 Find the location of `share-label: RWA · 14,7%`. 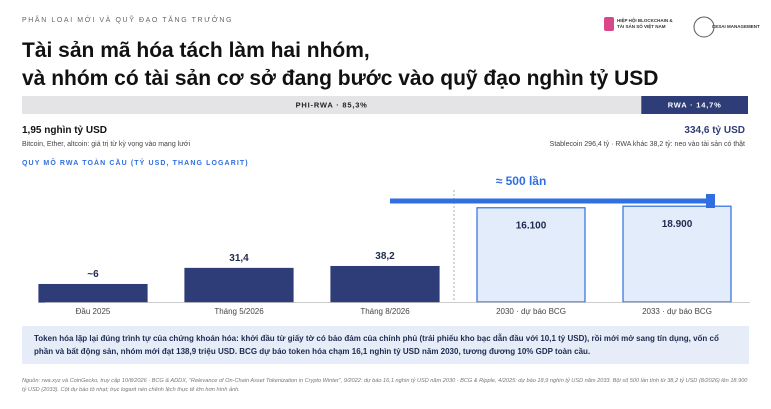

share-label: RWA · 14,7% is located at coordinates (695, 104).